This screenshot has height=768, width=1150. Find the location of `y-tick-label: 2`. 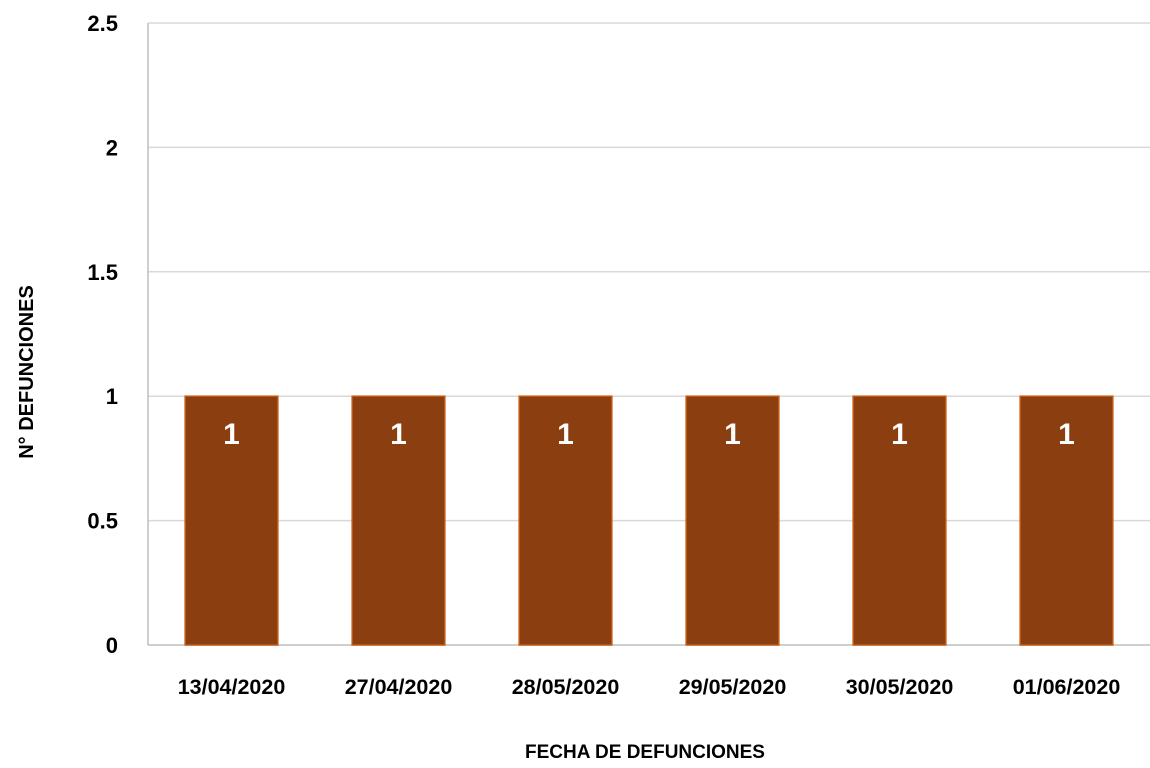

y-tick-label: 2 is located at coordinates (112, 147).